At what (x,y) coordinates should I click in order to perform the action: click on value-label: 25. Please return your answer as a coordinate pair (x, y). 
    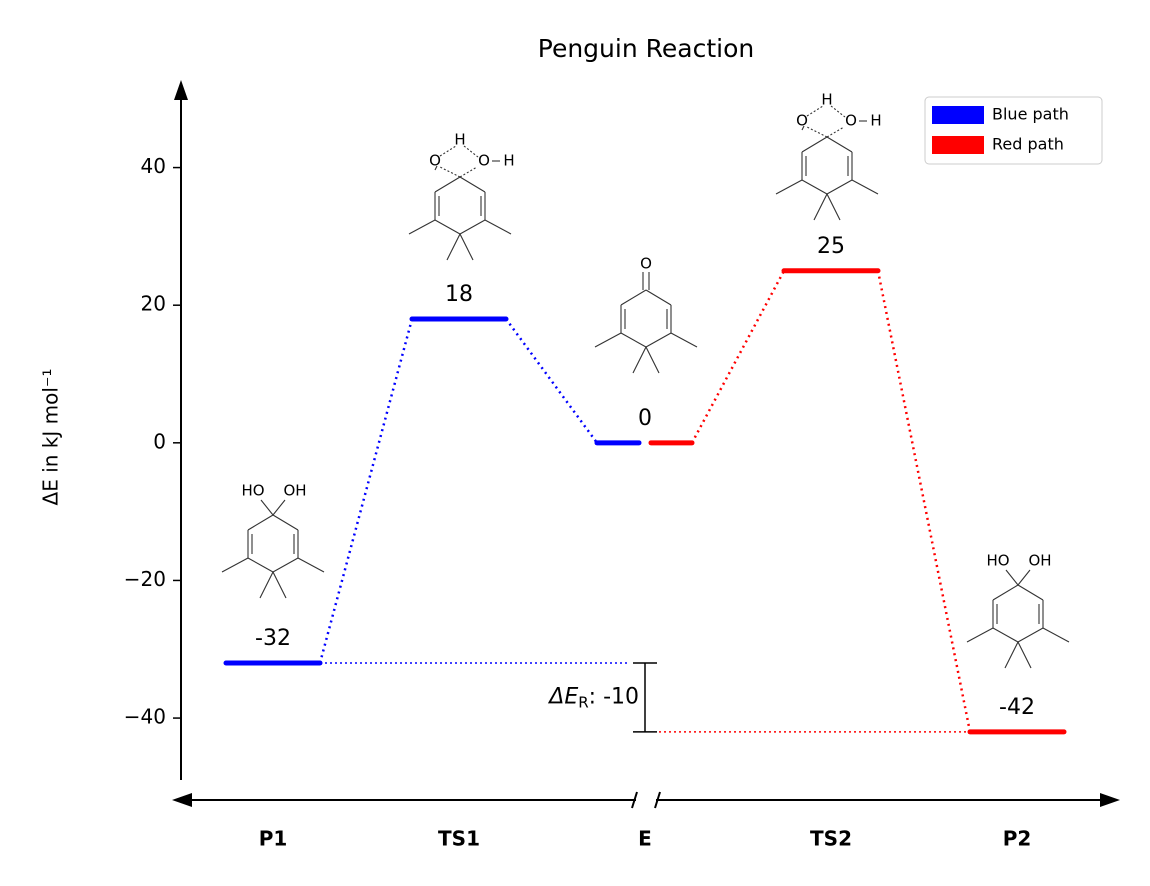
    Looking at the image, I should click on (831, 246).